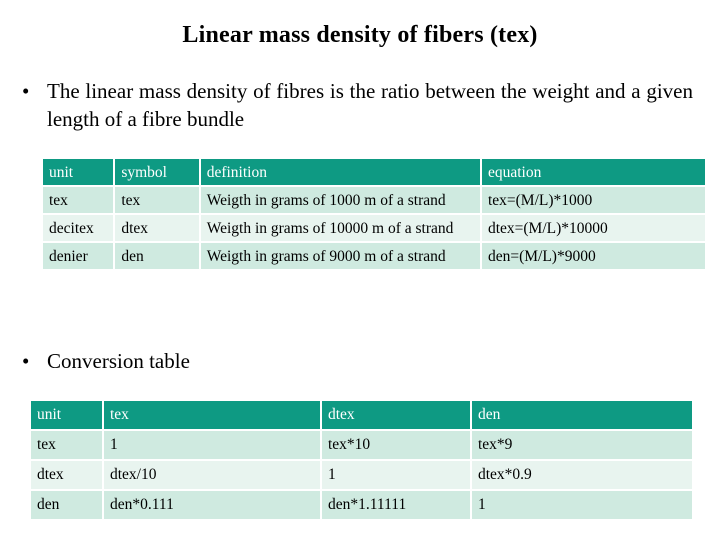  I want to click on conversion-table-header: unit tex dtex den, so click(361, 415).